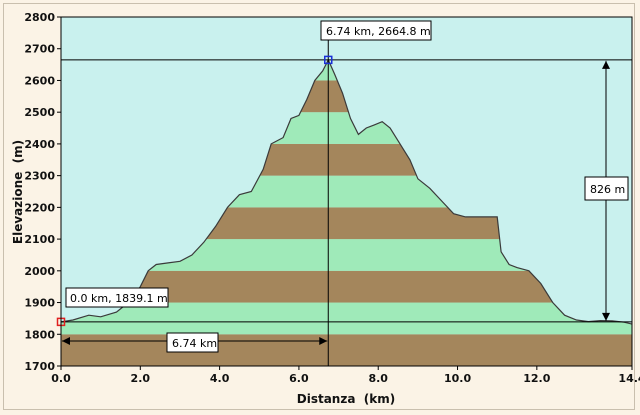 The width and height of the screenshot is (640, 415). Describe the element at coordinates (323, 341) in the screenshot. I see `distance-arrowhead-right` at that location.